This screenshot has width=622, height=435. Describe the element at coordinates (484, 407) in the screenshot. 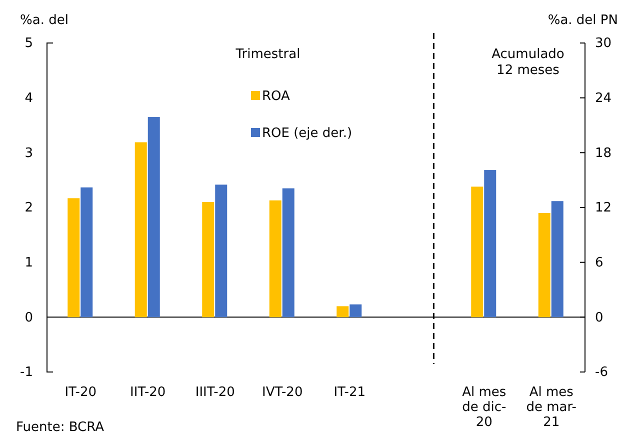

I see `x-tick-label: Al mes de dic-20` at that location.